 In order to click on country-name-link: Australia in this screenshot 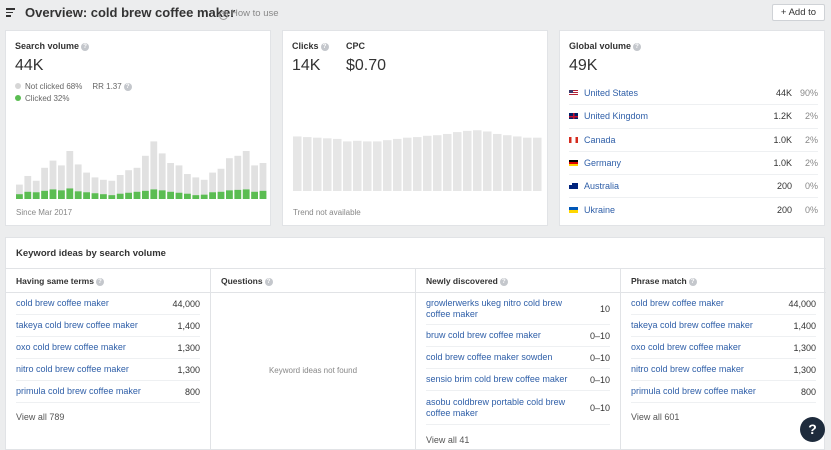, I will do `click(602, 186)`.